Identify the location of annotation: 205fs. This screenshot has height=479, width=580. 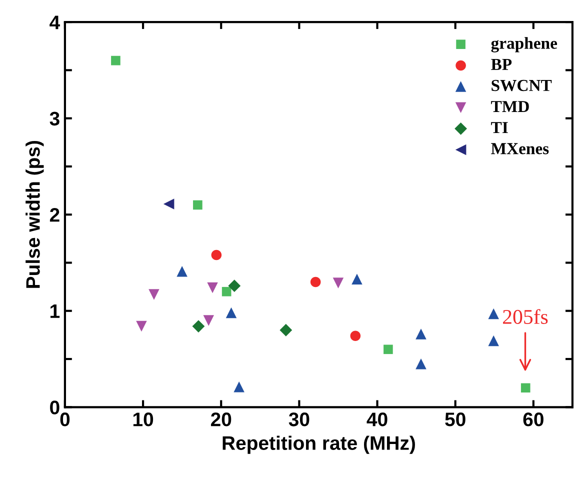
(525, 316).